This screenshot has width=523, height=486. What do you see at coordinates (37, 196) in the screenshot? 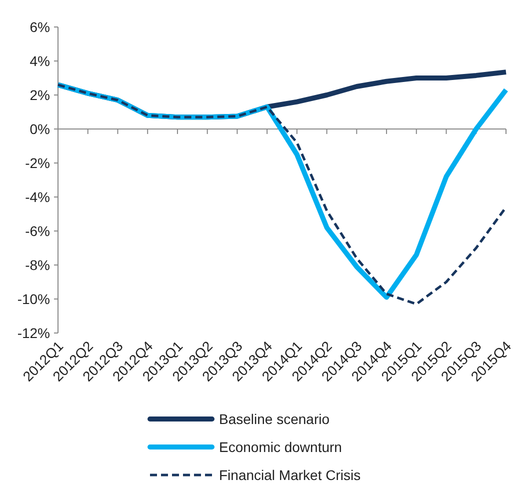
I see `y-tick-label: -4%` at bounding box center [37, 196].